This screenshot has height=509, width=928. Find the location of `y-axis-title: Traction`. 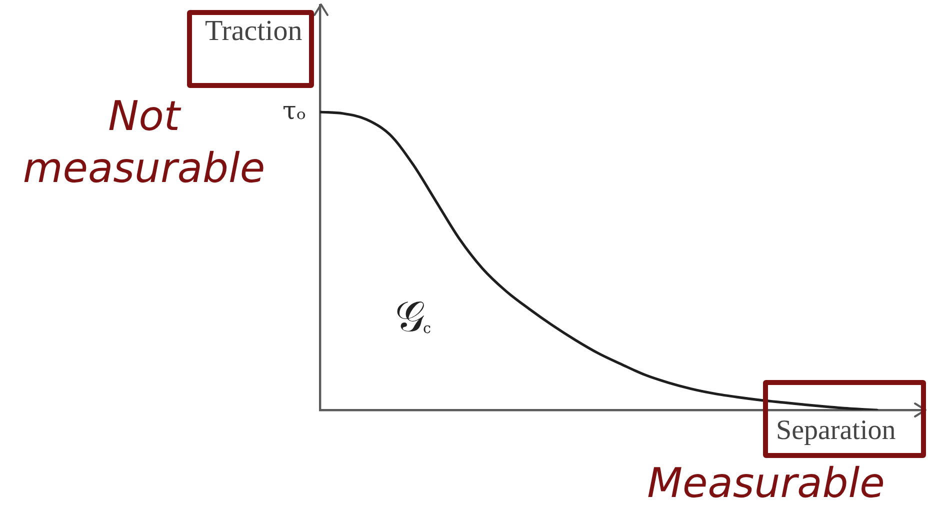

y-axis-title: Traction is located at coordinates (253, 31).